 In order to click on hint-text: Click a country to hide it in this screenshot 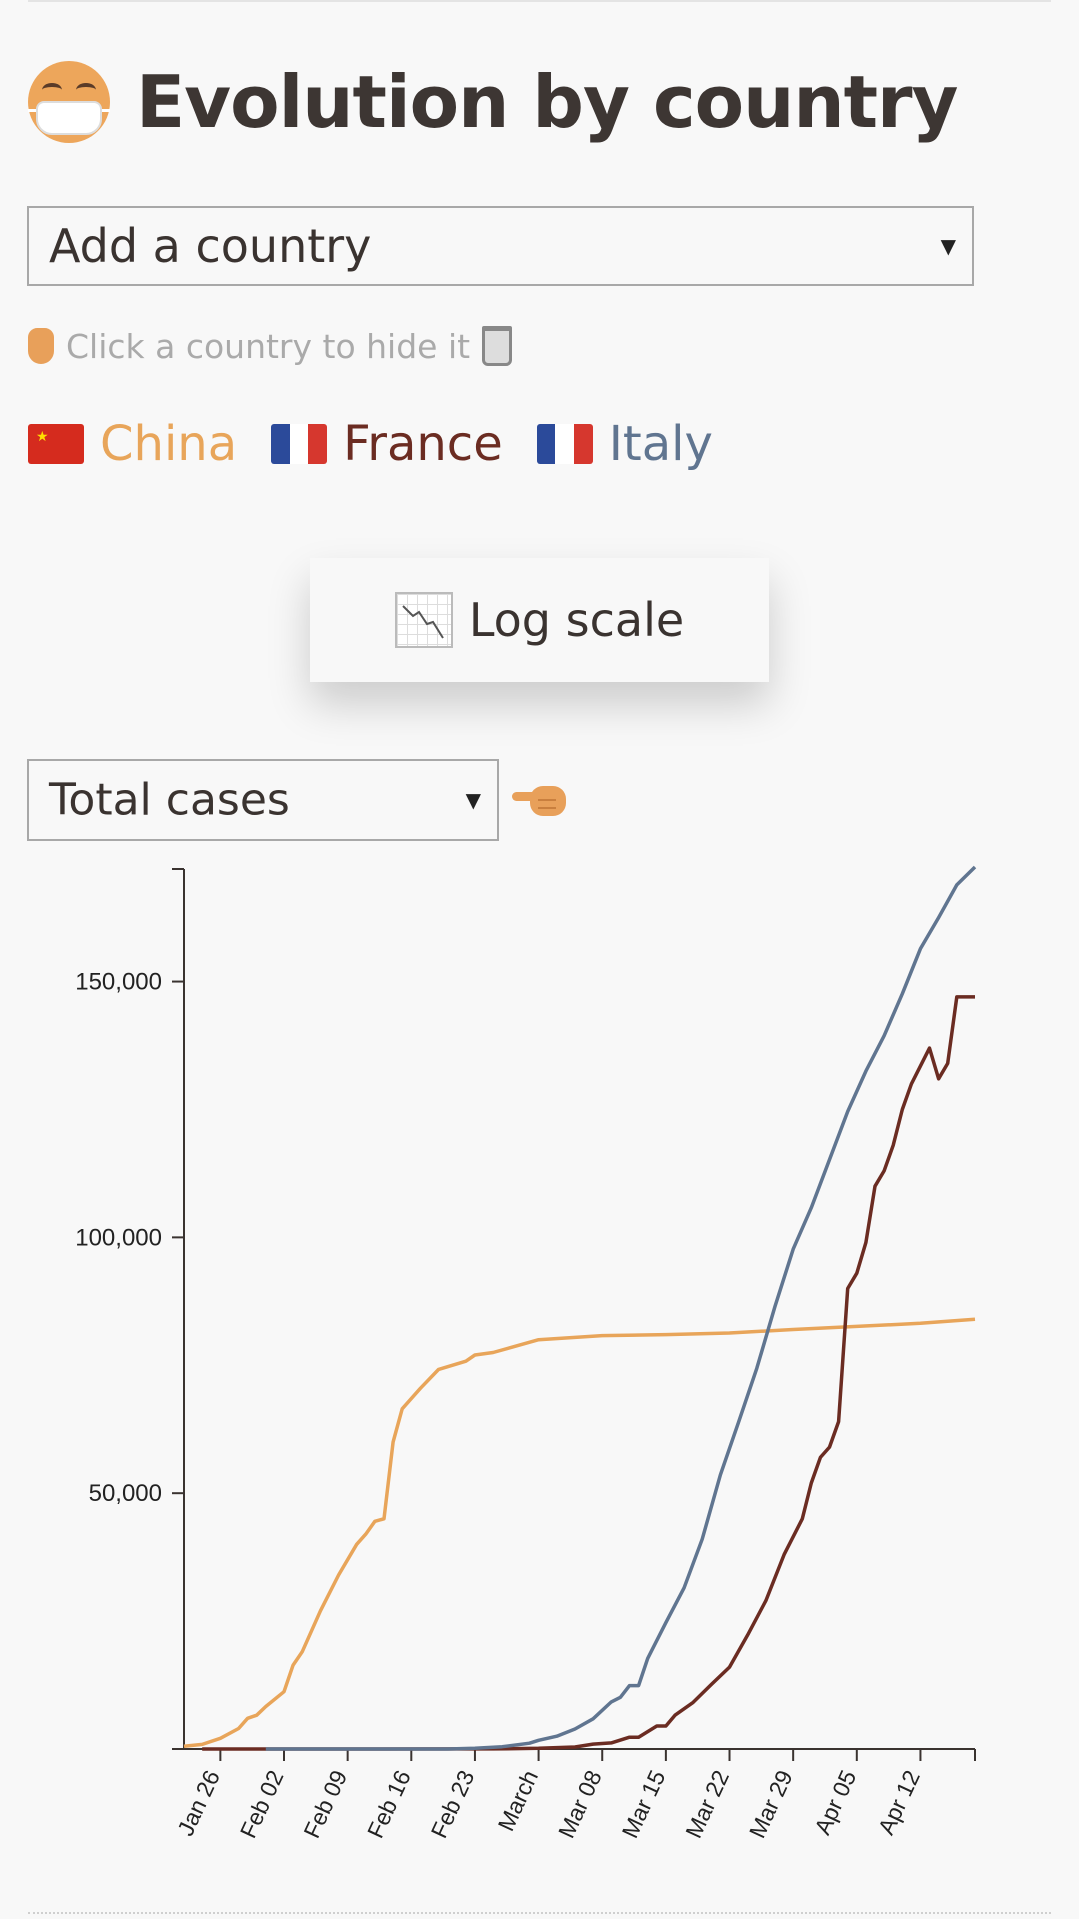, I will do `click(268, 346)`.